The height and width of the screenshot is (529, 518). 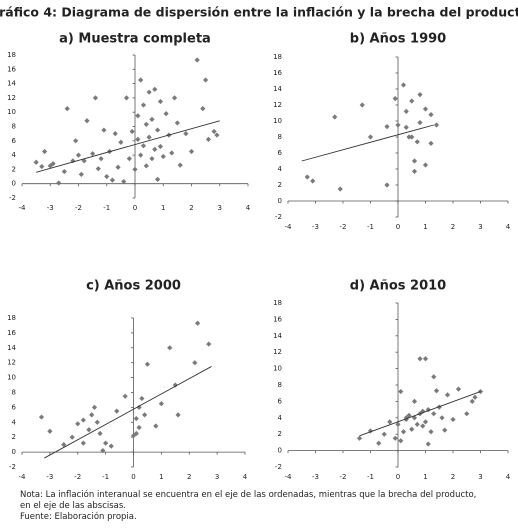 I want to click on y-tick-label: 8, so click(x=280, y=385).